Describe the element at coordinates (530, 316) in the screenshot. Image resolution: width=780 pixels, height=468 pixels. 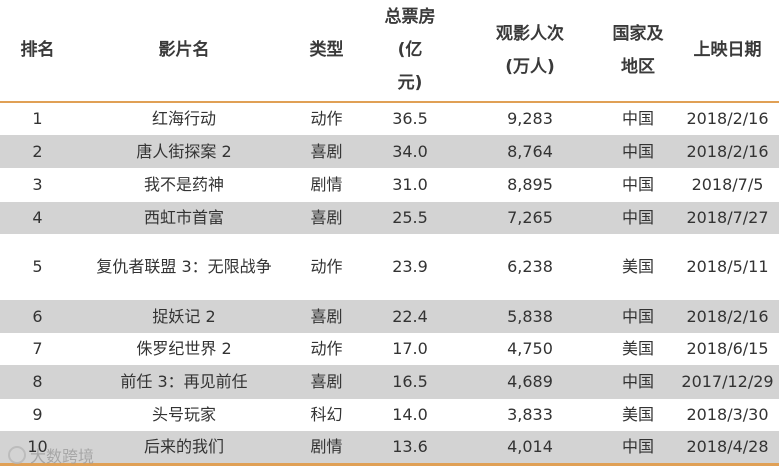
I see `cell-viewers: 5,838` at that location.